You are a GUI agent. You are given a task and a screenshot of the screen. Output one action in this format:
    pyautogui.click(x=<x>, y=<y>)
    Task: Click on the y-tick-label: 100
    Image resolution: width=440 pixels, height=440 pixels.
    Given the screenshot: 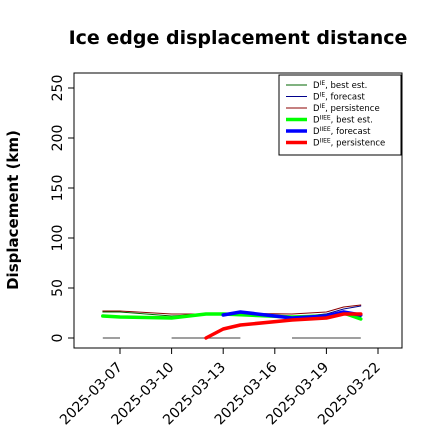 What is the action you would take?
    pyautogui.click(x=58, y=238)
    